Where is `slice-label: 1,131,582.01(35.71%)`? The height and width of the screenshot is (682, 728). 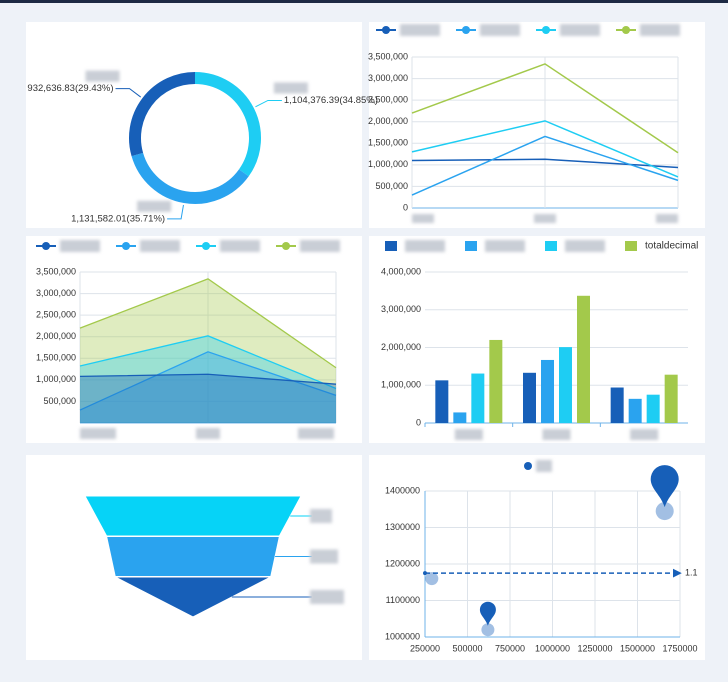 slice-label: 1,131,582.01(35.71%) is located at coordinates (118, 218).